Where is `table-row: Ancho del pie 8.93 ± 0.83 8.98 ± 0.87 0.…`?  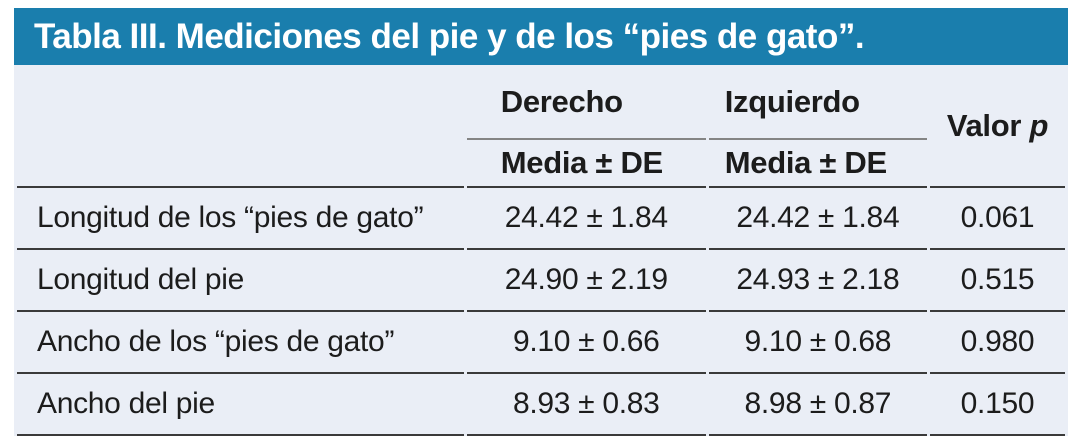
table-row: Ancho del pie 8.93 ± 0.83 8.98 ± 0.87 0.… is located at coordinates (541, 405).